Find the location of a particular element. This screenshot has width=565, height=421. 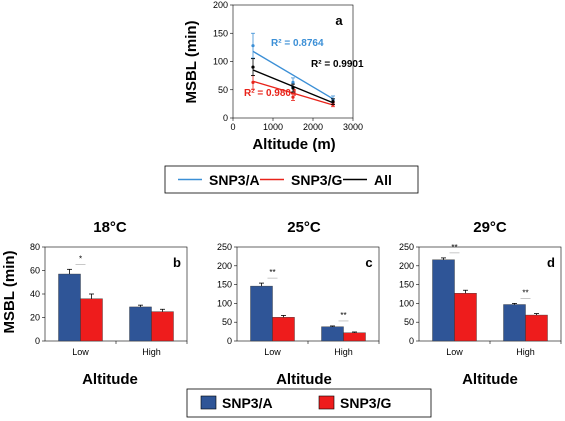

panel-d-x-tick-label: High is located at coordinates (525, 352).